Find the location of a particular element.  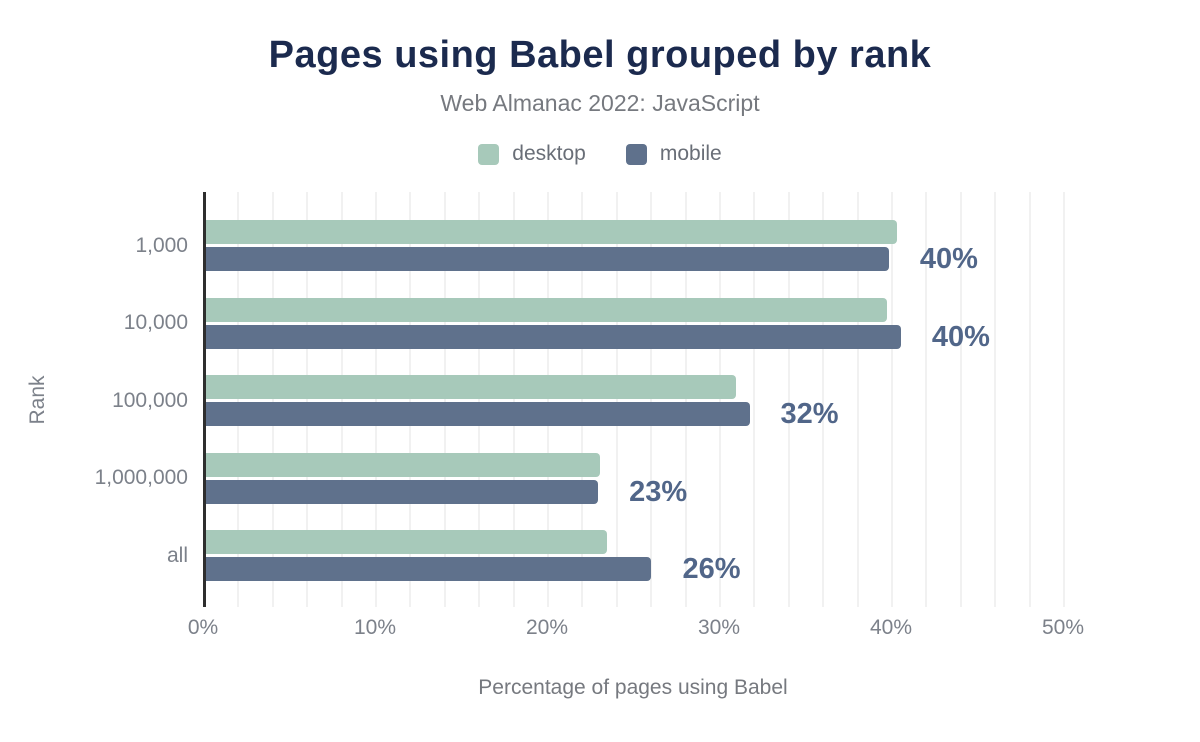

x-tick-label: 40% is located at coordinates (891, 627).